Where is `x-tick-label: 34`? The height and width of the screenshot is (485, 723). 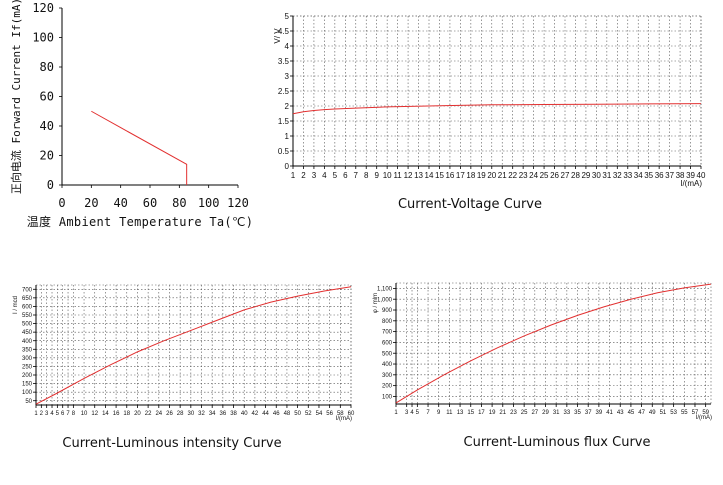 x-tick-label: 34 is located at coordinates (638, 175).